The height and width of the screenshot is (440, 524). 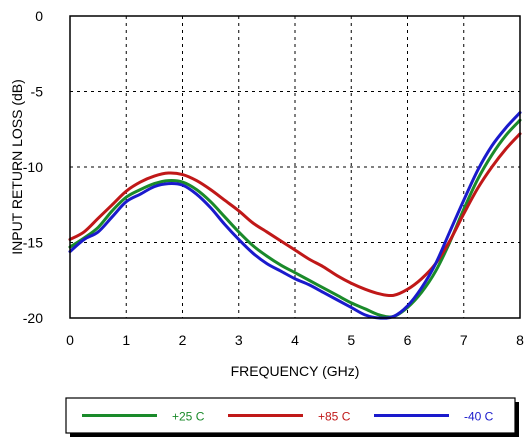 What do you see at coordinates (334, 417) in the screenshot?
I see `legend-label-plus85-c: +85 C` at bounding box center [334, 417].